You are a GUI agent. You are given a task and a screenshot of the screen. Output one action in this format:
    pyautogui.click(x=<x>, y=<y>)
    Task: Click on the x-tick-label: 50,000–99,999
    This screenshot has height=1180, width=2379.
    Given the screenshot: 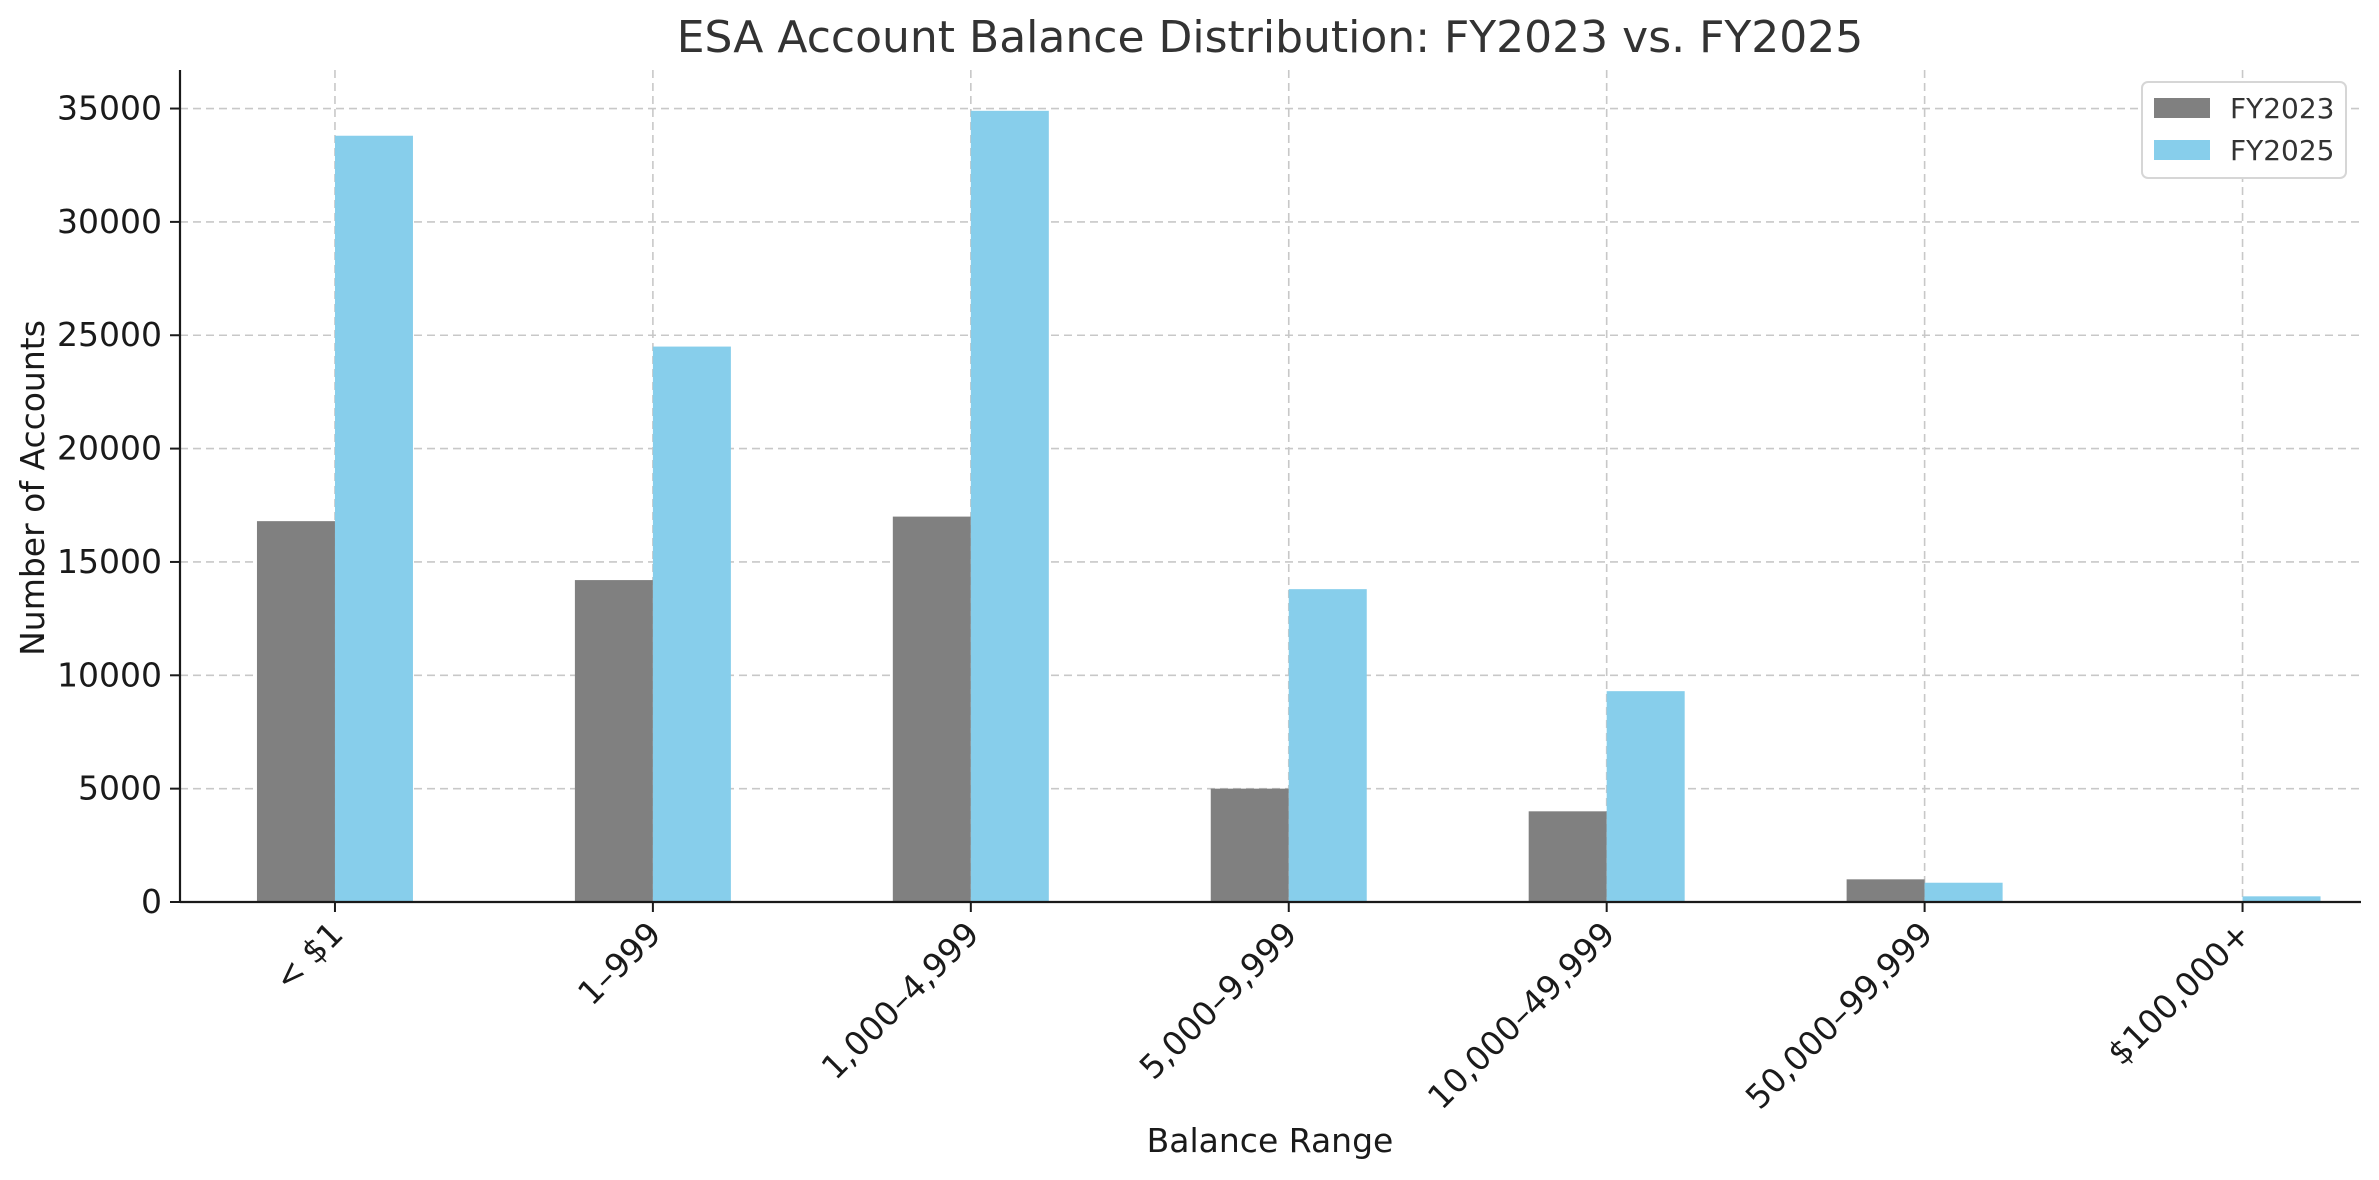 What is the action you would take?
    pyautogui.click(x=1839, y=1015)
    